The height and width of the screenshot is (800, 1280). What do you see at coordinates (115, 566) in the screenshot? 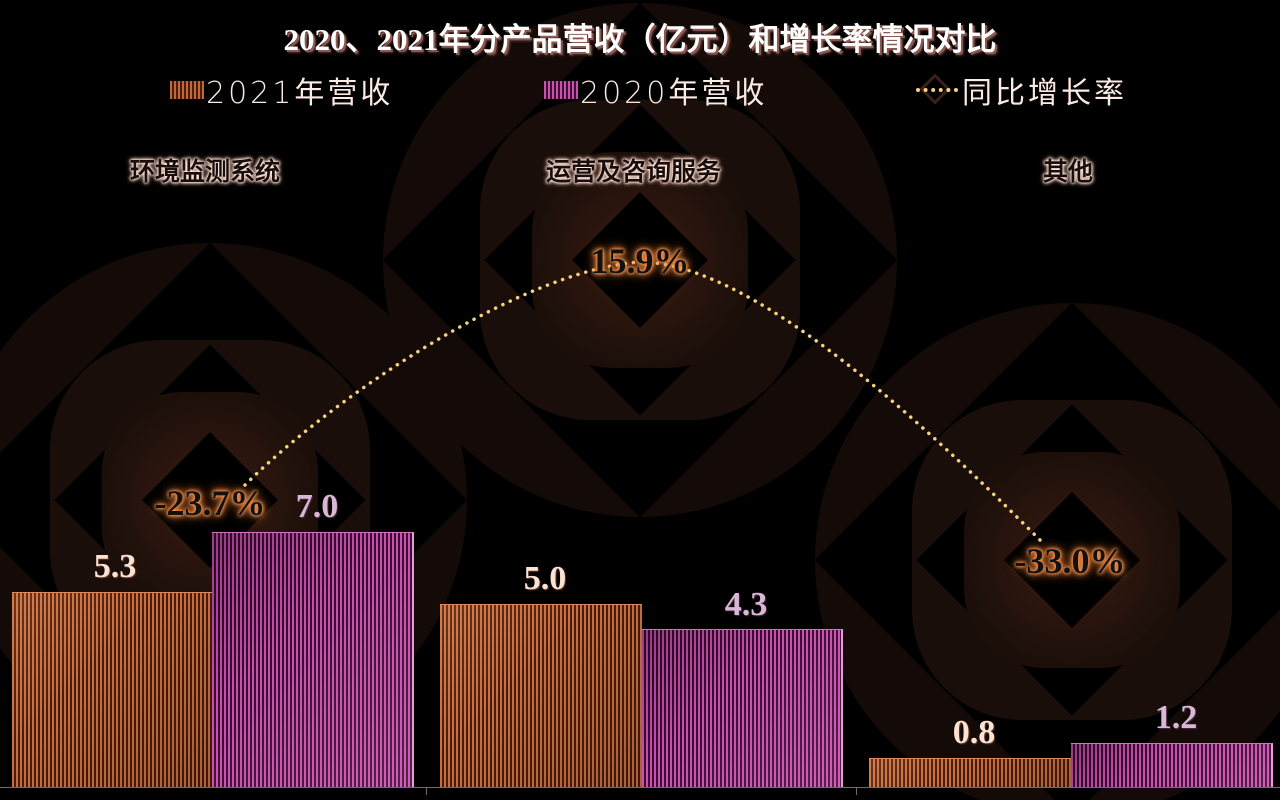
I see `bar-value-label: 5.3` at bounding box center [115, 566].